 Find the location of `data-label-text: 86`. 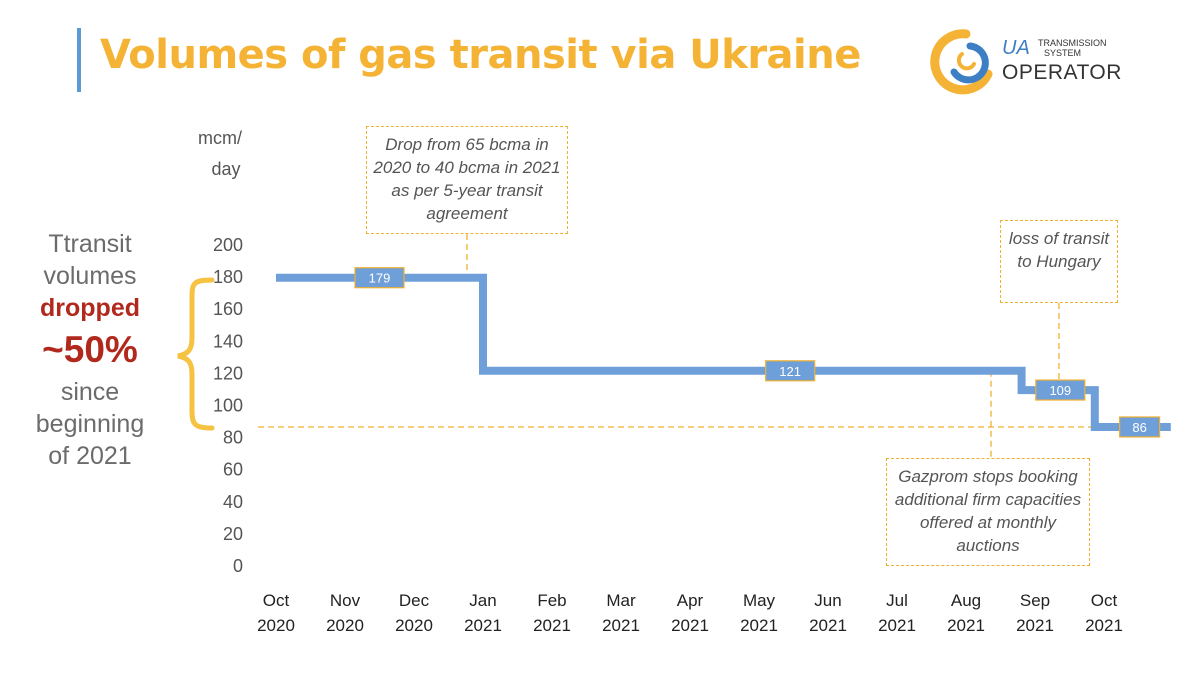

data-label-text: 86 is located at coordinates (1139, 427).